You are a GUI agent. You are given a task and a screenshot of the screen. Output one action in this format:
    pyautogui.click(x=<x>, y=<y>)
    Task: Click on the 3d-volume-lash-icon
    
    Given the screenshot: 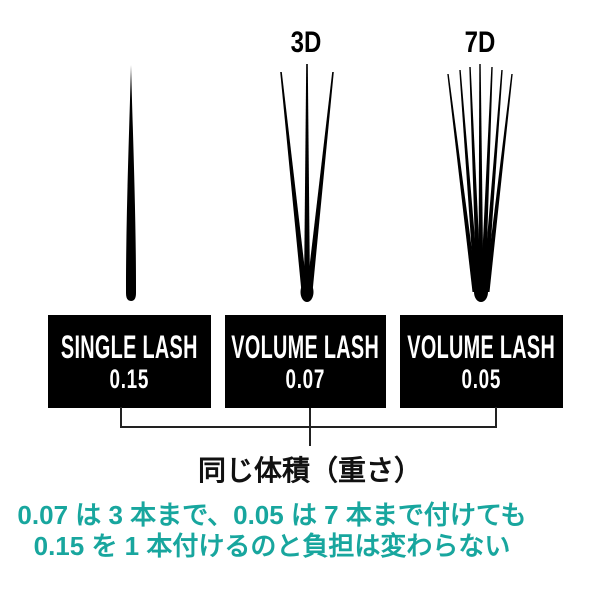 What is the action you would take?
    pyautogui.click(x=307, y=183)
    